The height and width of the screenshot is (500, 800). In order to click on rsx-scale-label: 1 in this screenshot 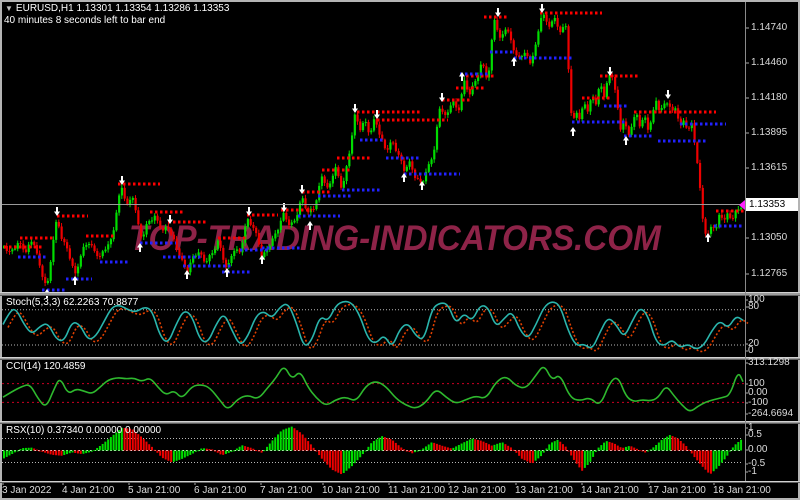, I will do `click(751, 427)`.